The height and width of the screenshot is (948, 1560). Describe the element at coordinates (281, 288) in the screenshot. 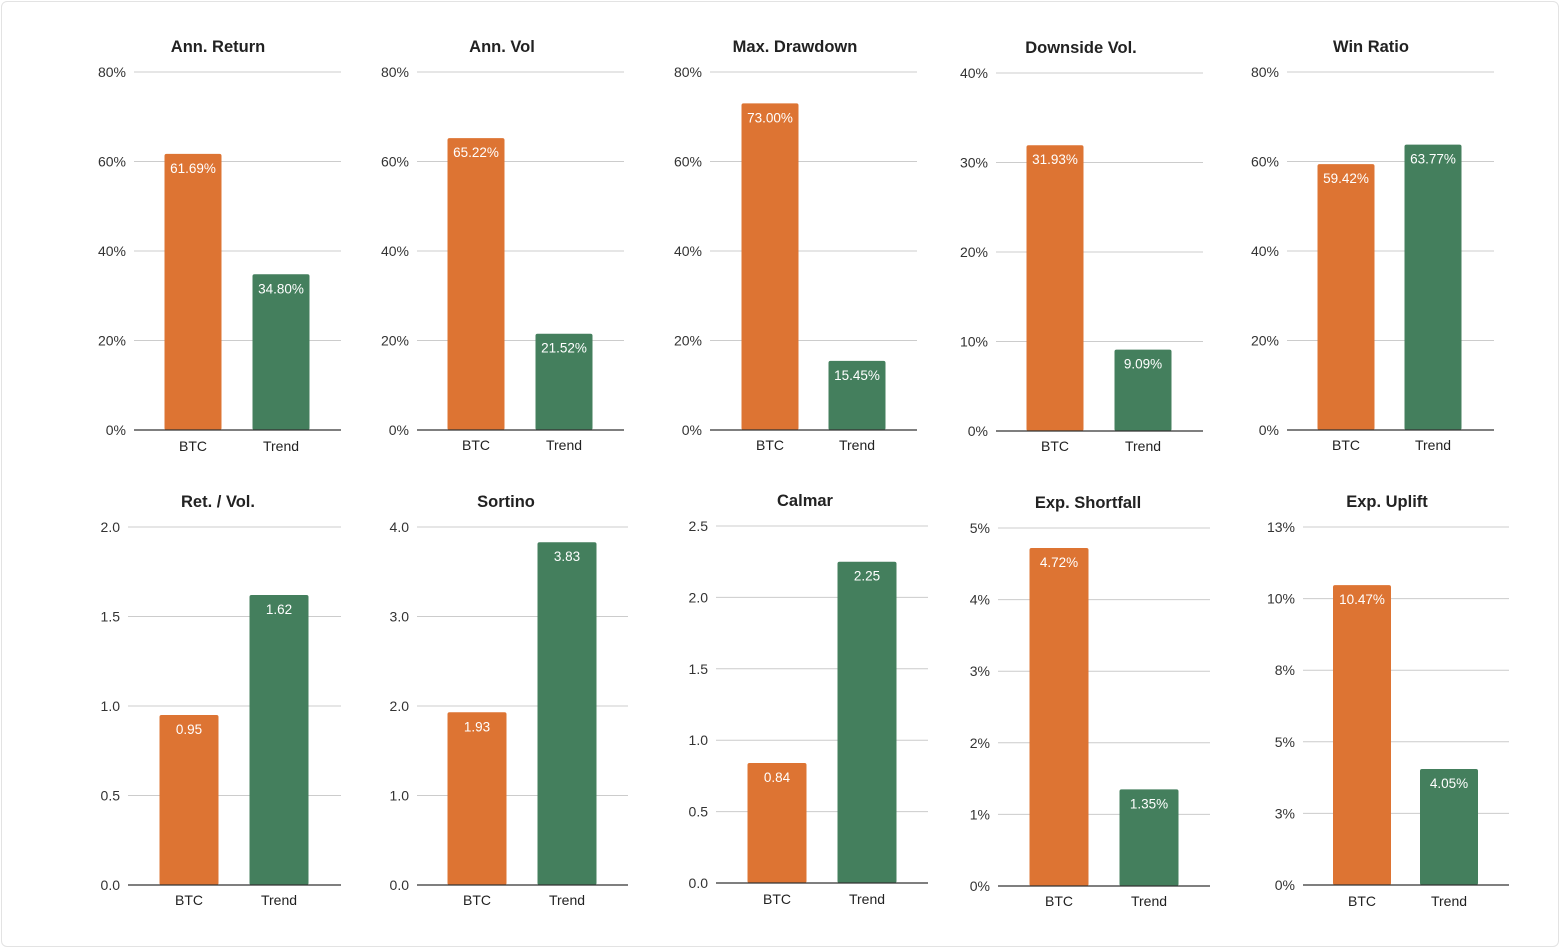

I see `data-label: 34.80%` at that location.